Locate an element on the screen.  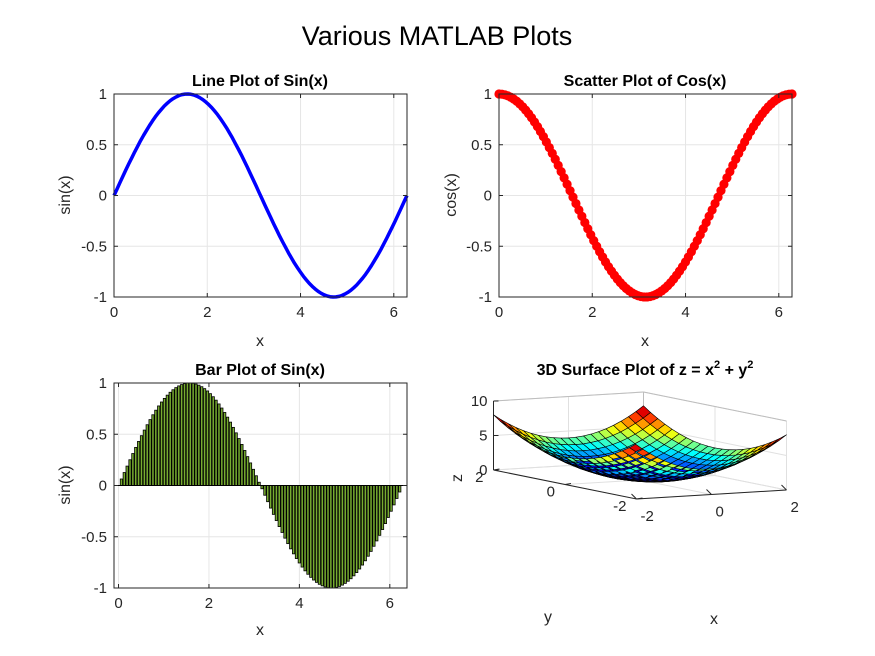
y-tick-label: -2 is located at coordinates (619, 506).